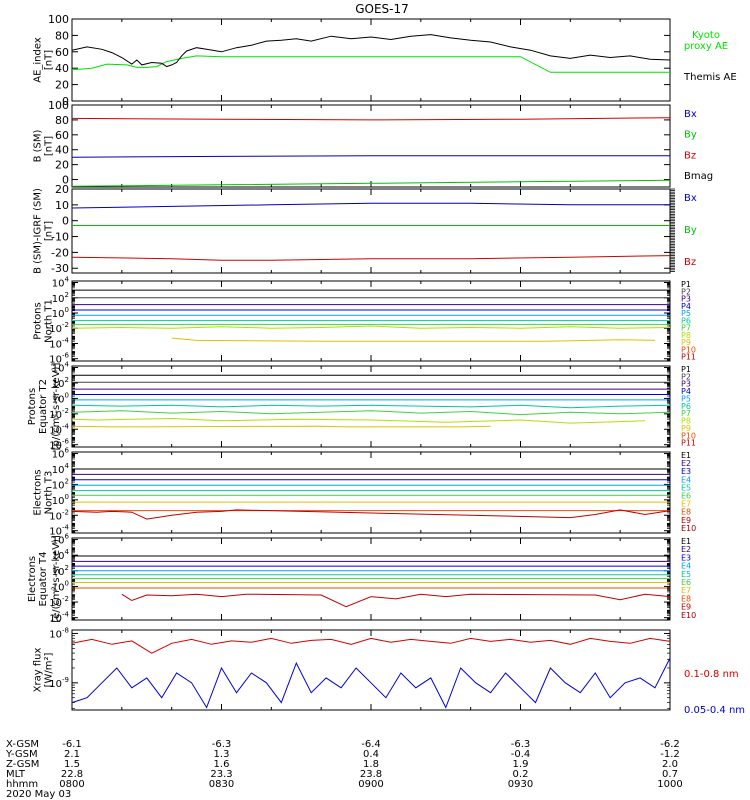 This screenshot has width=750, height=800. I want to click on y-tick-label: 40, so click(62, 68).